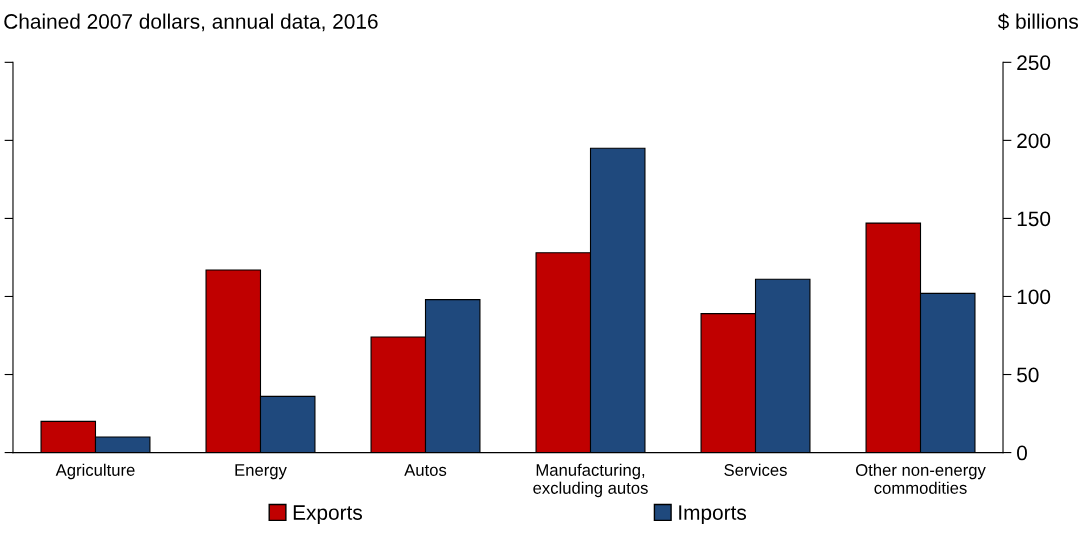 The width and height of the screenshot is (1082, 542). What do you see at coordinates (920, 478) in the screenshot?
I see `x-tick-label: Other non-energy commodities` at bounding box center [920, 478].